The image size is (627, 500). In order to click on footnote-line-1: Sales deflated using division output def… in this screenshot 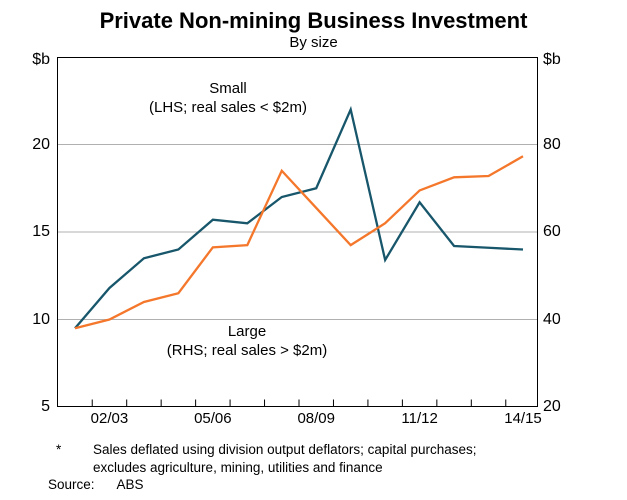, I will do `click(285, 449)`.